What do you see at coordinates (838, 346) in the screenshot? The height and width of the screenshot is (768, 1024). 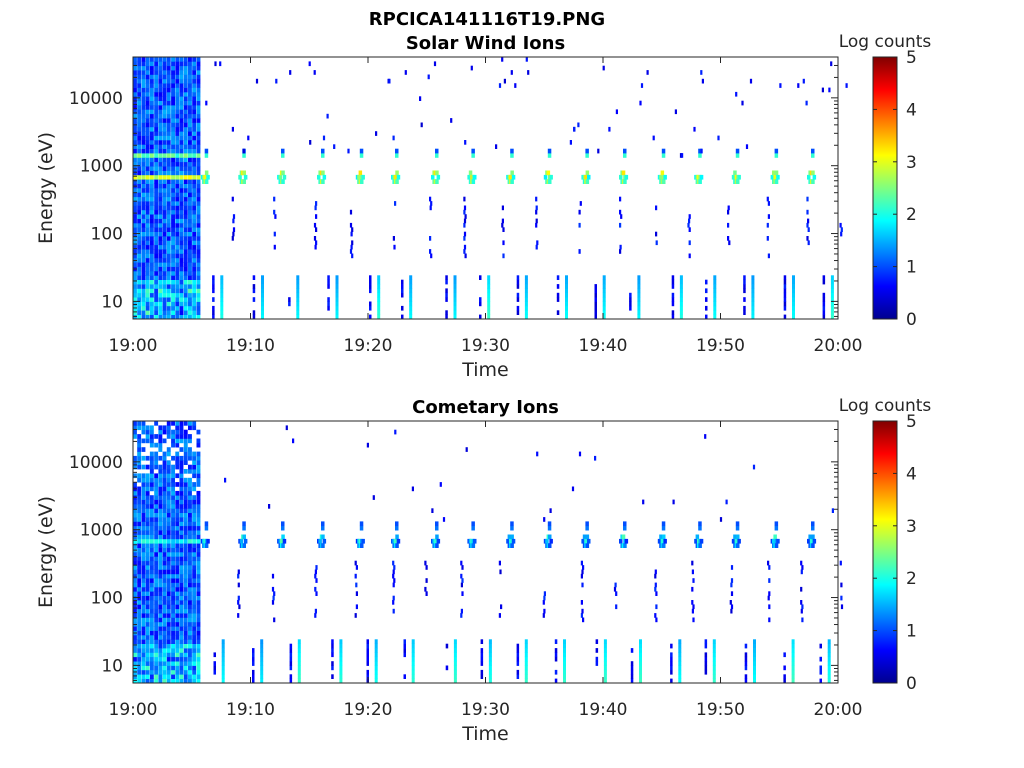 I see `x-tick-label: 20:00` at bounding box center [838, 346].